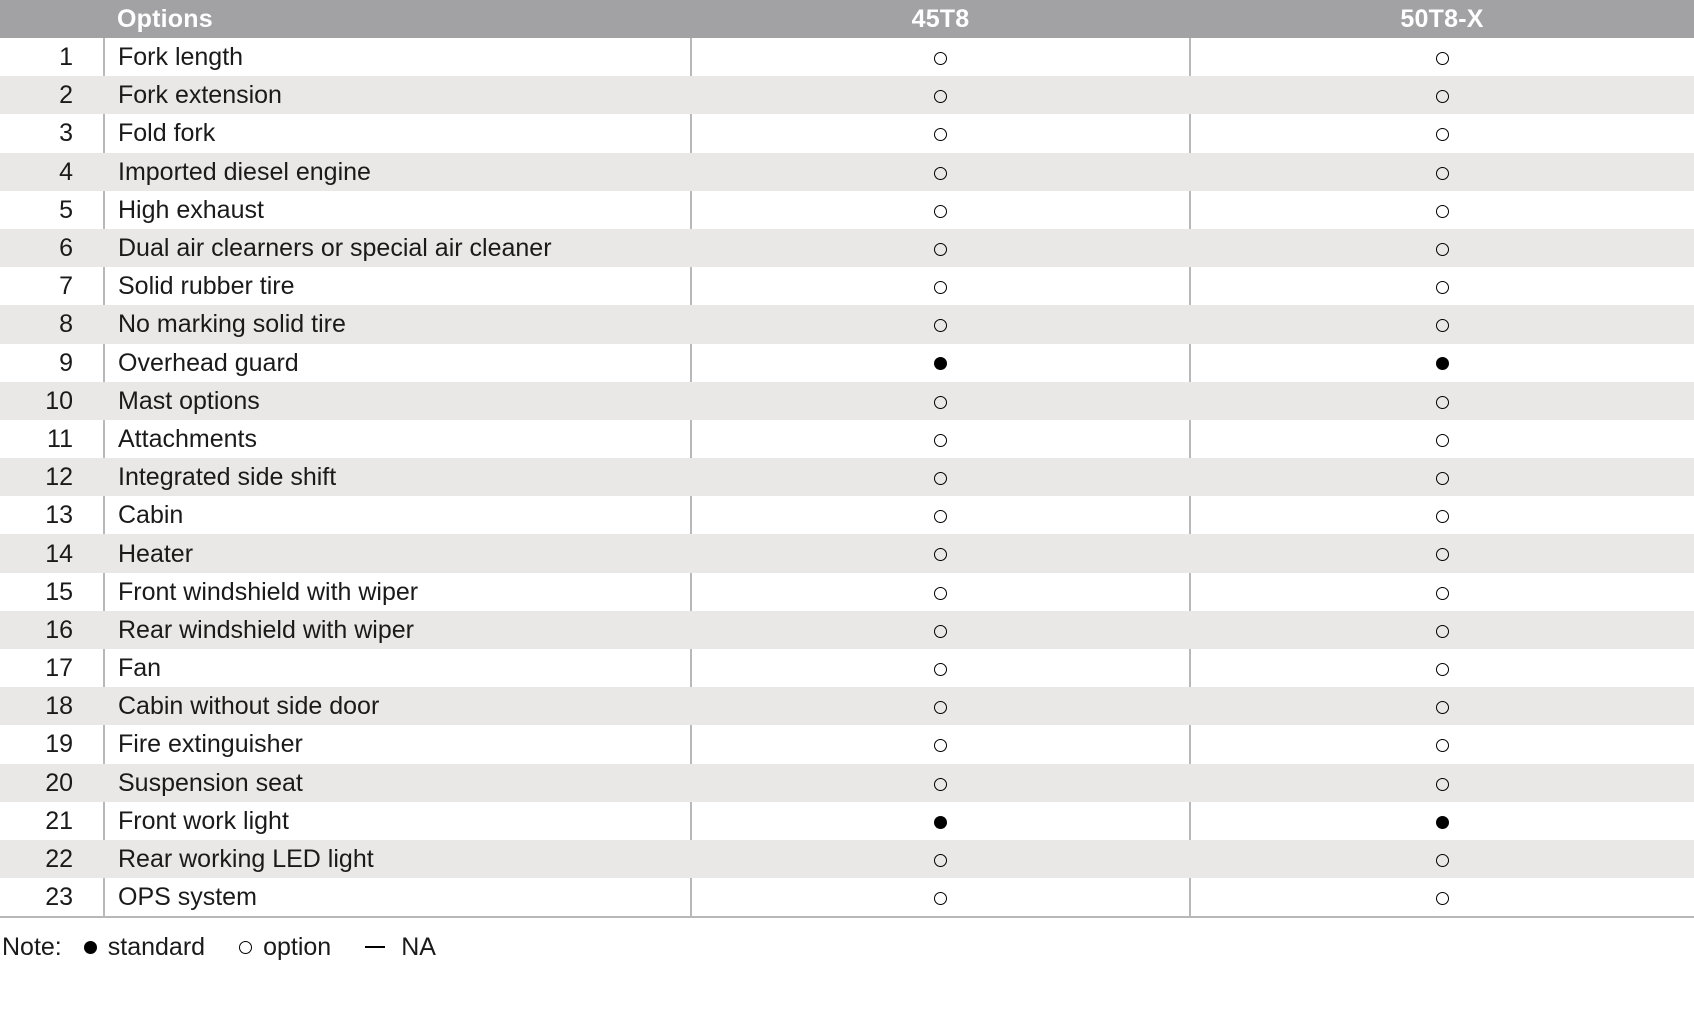 This screenshot has width=1694, height=1028. What do you see at coordinates (847, 947) in the screenshot?
I see `legend-note: Note: standard option NA` at bounding box center [847, 947].